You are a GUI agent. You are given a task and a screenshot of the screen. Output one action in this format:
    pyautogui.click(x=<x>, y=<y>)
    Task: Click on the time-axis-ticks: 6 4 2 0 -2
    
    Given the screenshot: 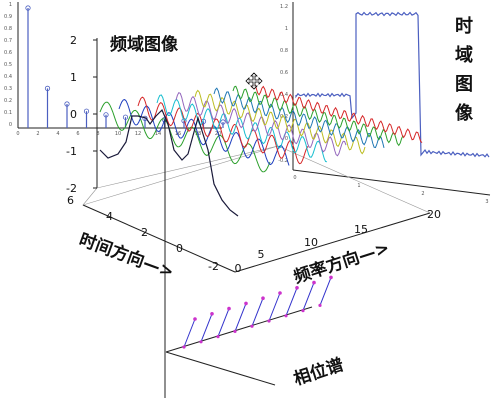 What is the action you would take?
    pyautogui.click(x=143, y=233)
    